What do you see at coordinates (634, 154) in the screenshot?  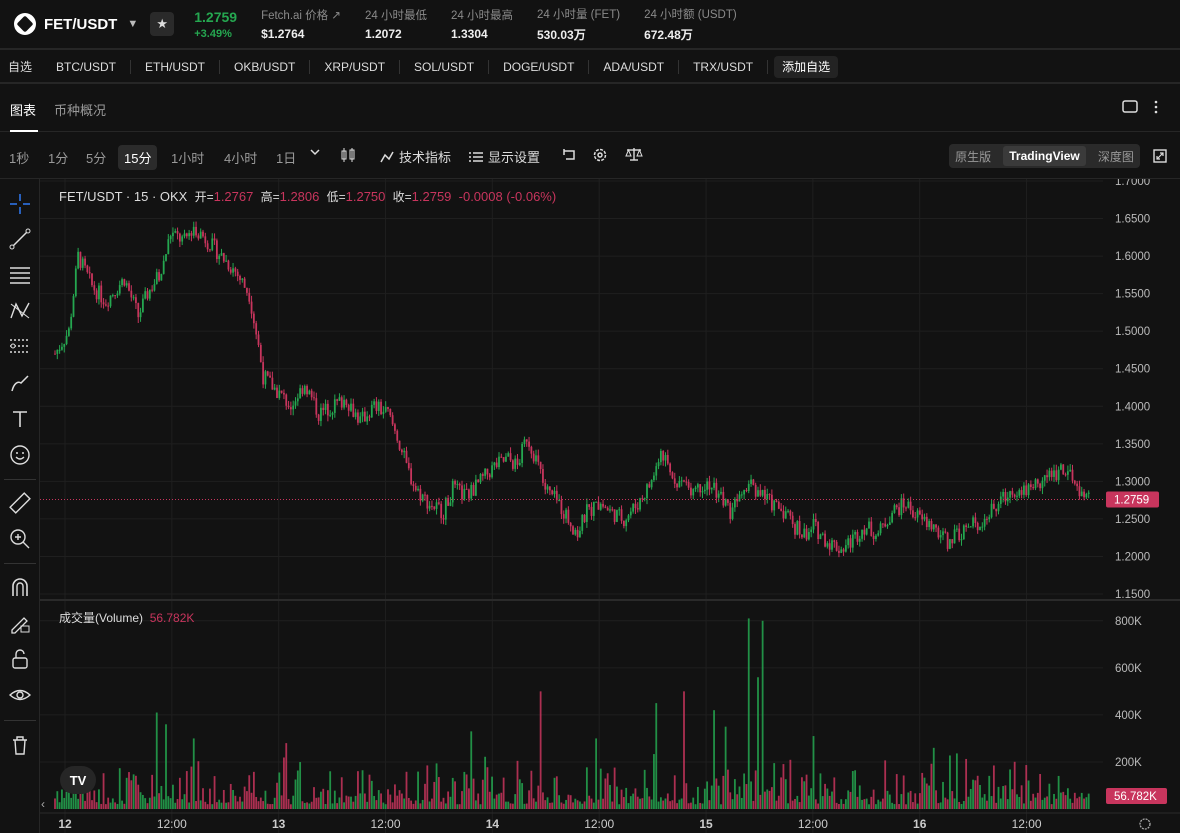 I see `scale-balance-icon` at bounding box center [634, 154].